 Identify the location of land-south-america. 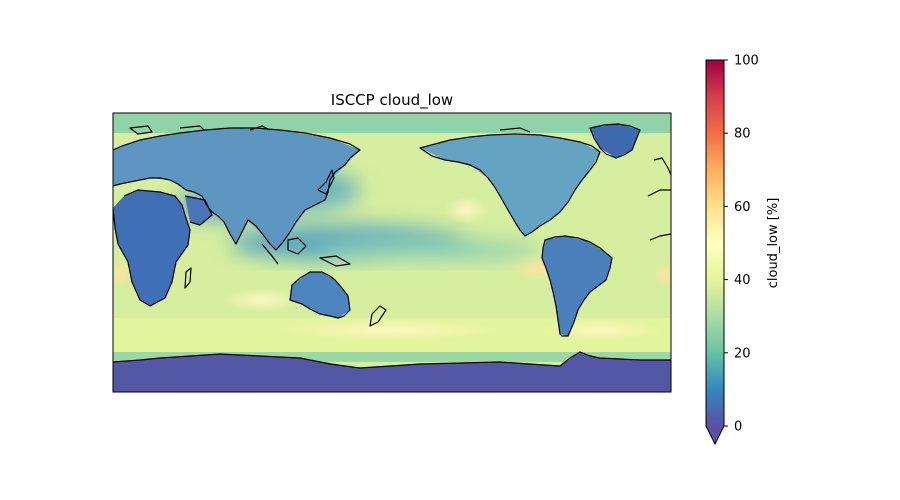
(577, 286).